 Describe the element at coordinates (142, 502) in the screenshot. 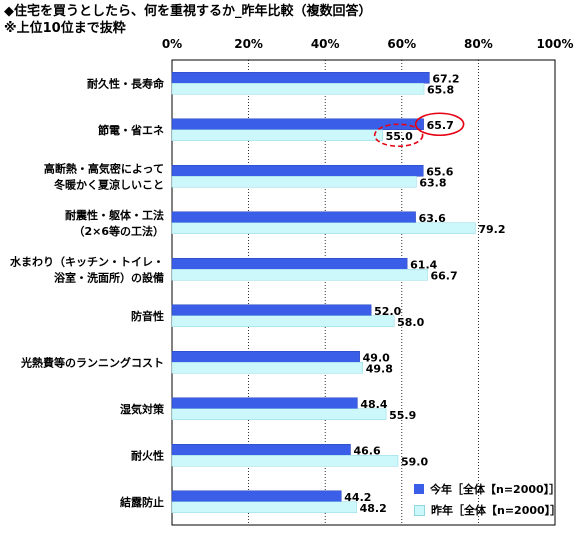

I see `category-label: 結露防止` at that location.